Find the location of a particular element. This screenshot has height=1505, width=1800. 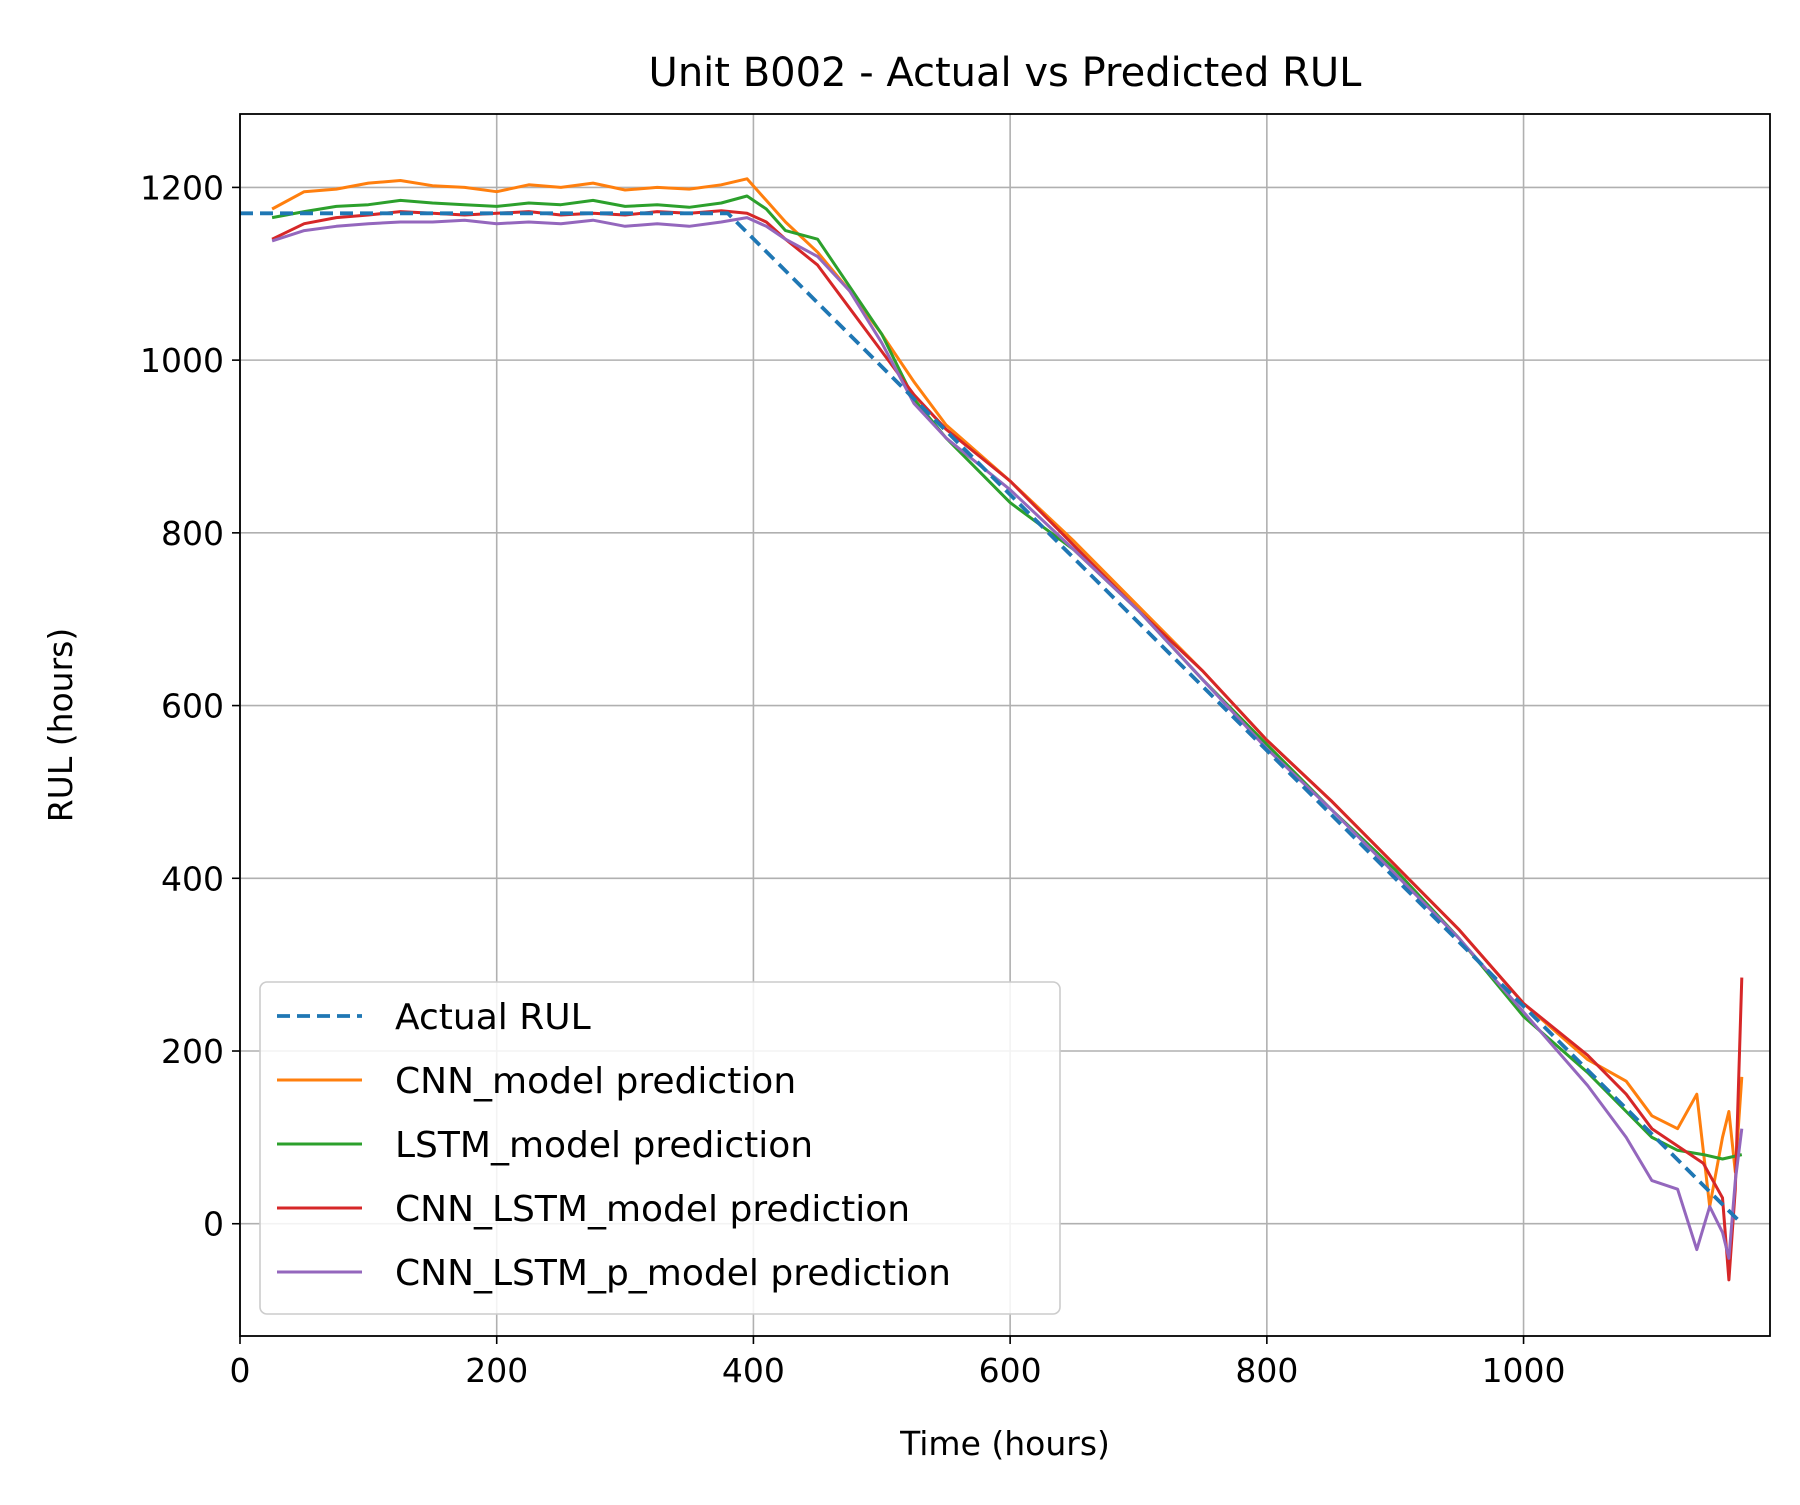

x-tick-label: 600 is located at coordinates (1010, 1370).